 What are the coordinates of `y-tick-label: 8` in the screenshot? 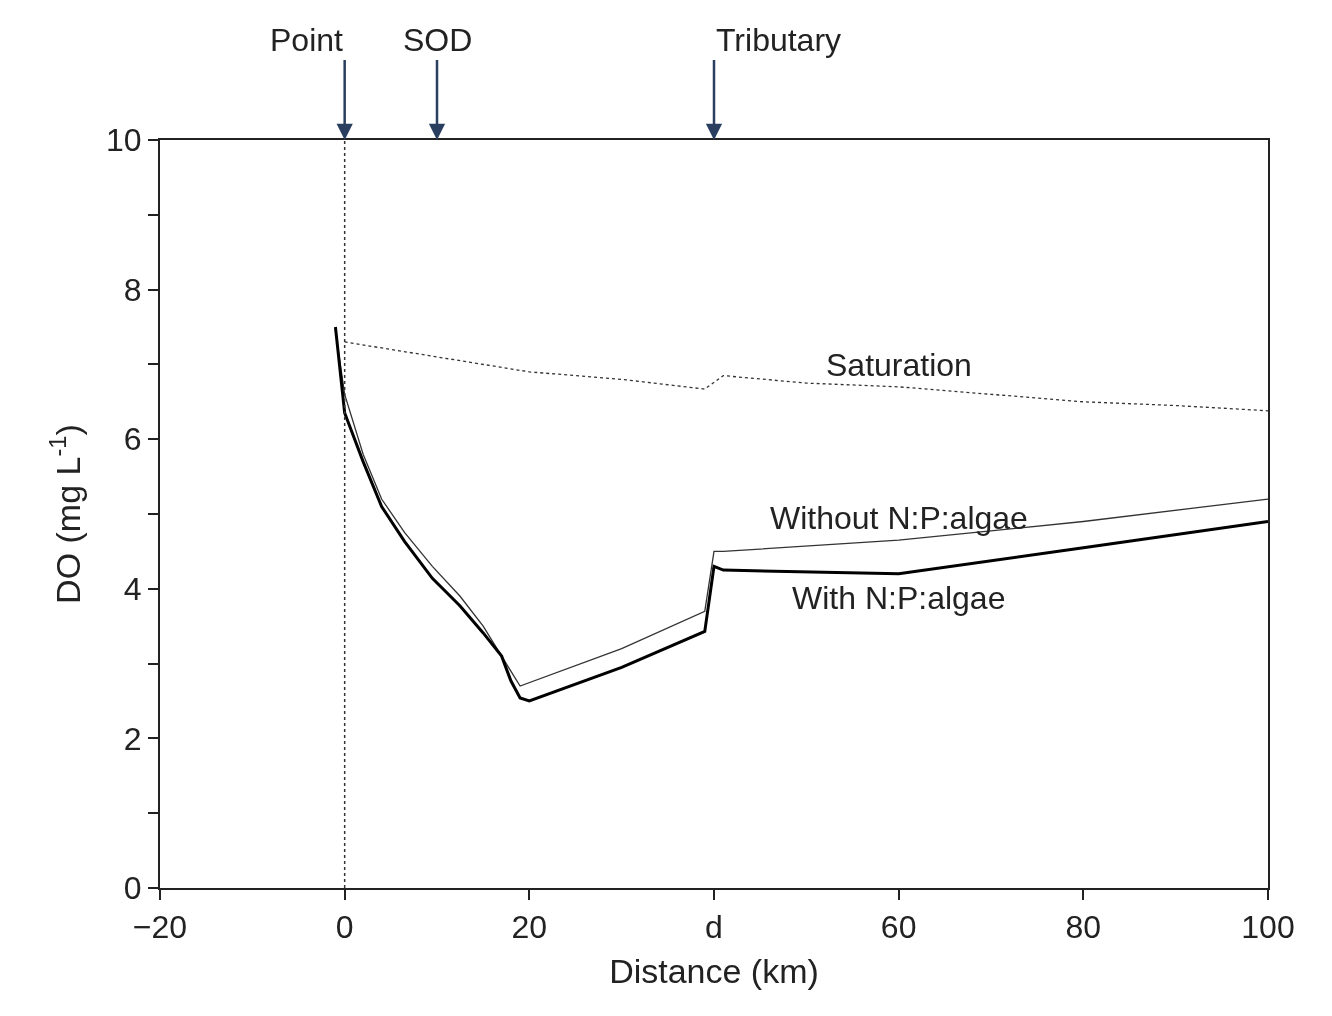 It's located at (132, 289).